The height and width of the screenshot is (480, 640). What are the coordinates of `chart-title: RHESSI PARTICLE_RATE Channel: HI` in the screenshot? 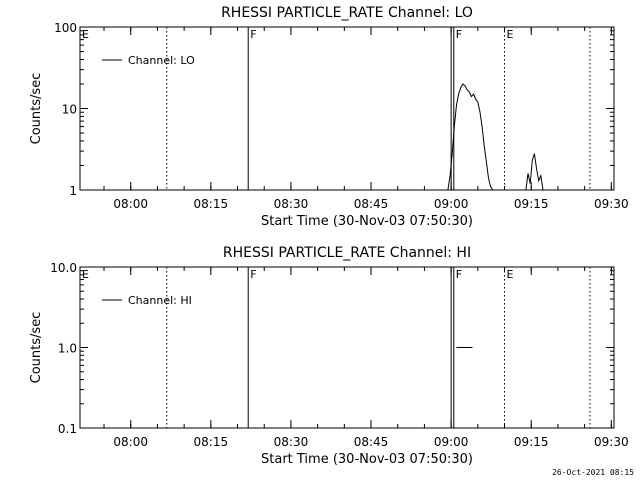 It's located at (347, 253).